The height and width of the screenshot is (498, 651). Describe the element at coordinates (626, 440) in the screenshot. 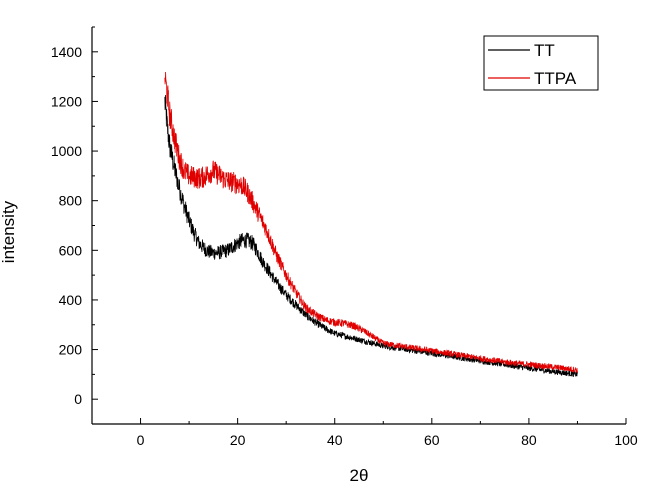

I see `x-tick-label: 100` at that location.